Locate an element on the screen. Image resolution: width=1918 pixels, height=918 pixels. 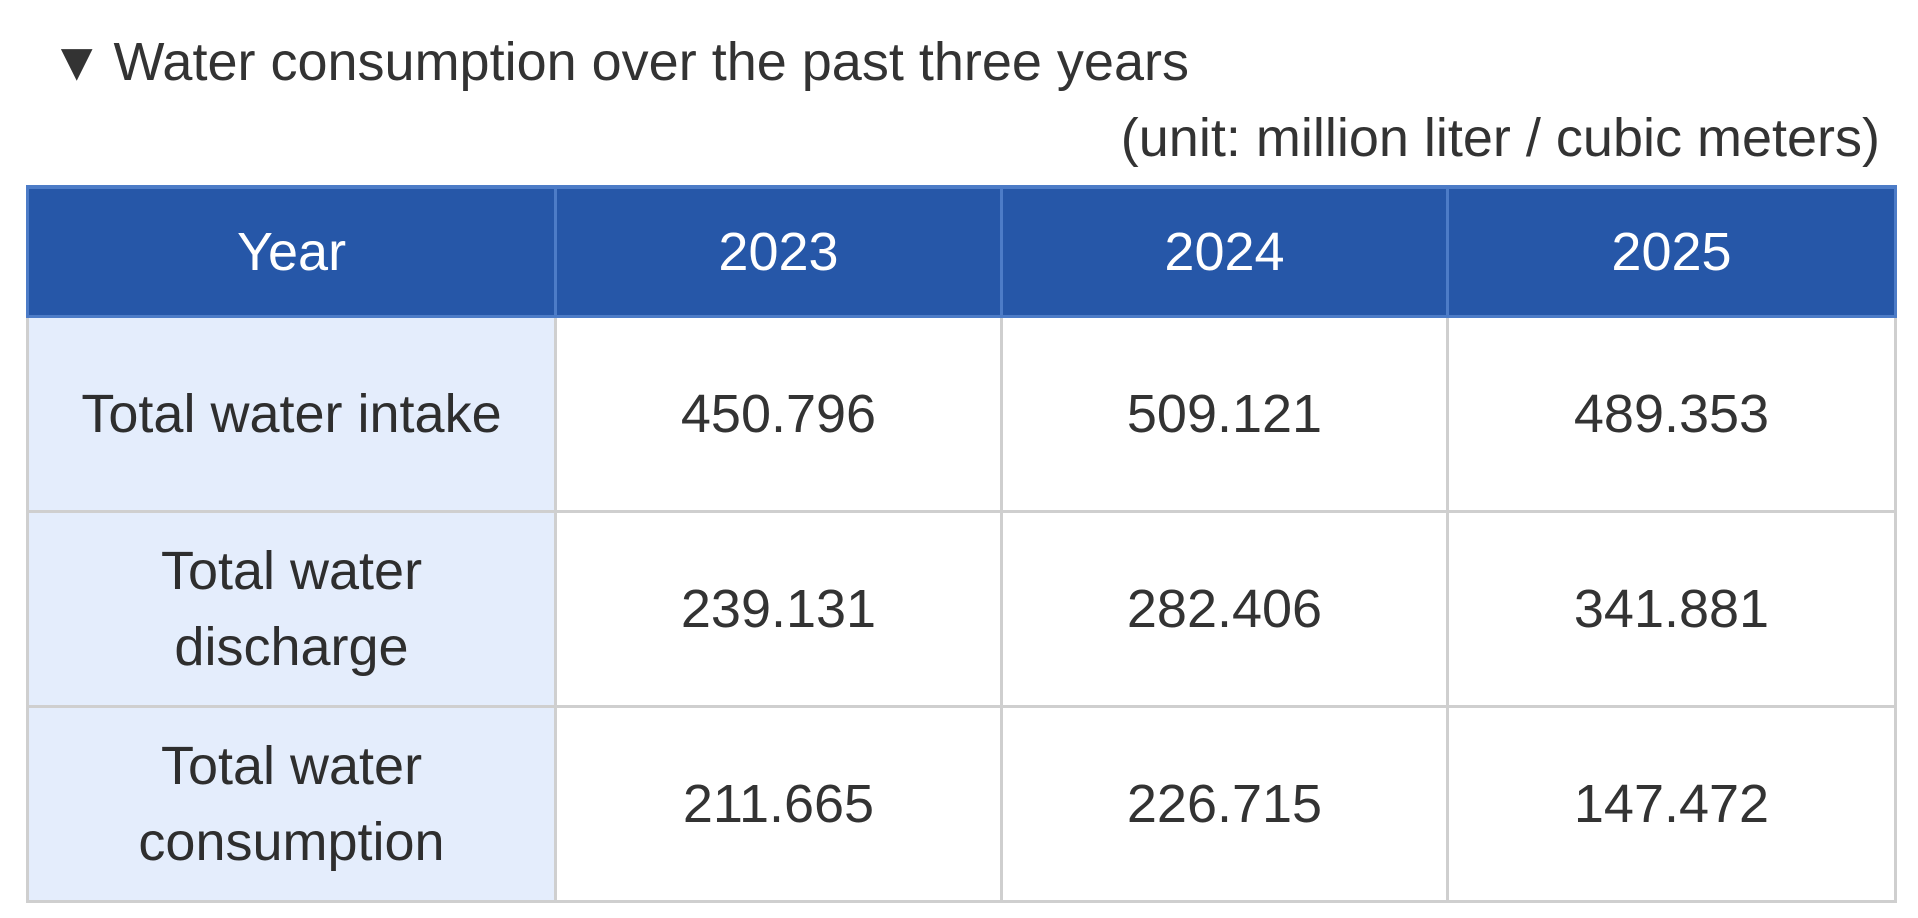
header-2025: 2025 is located at coordinates (1671, 251).